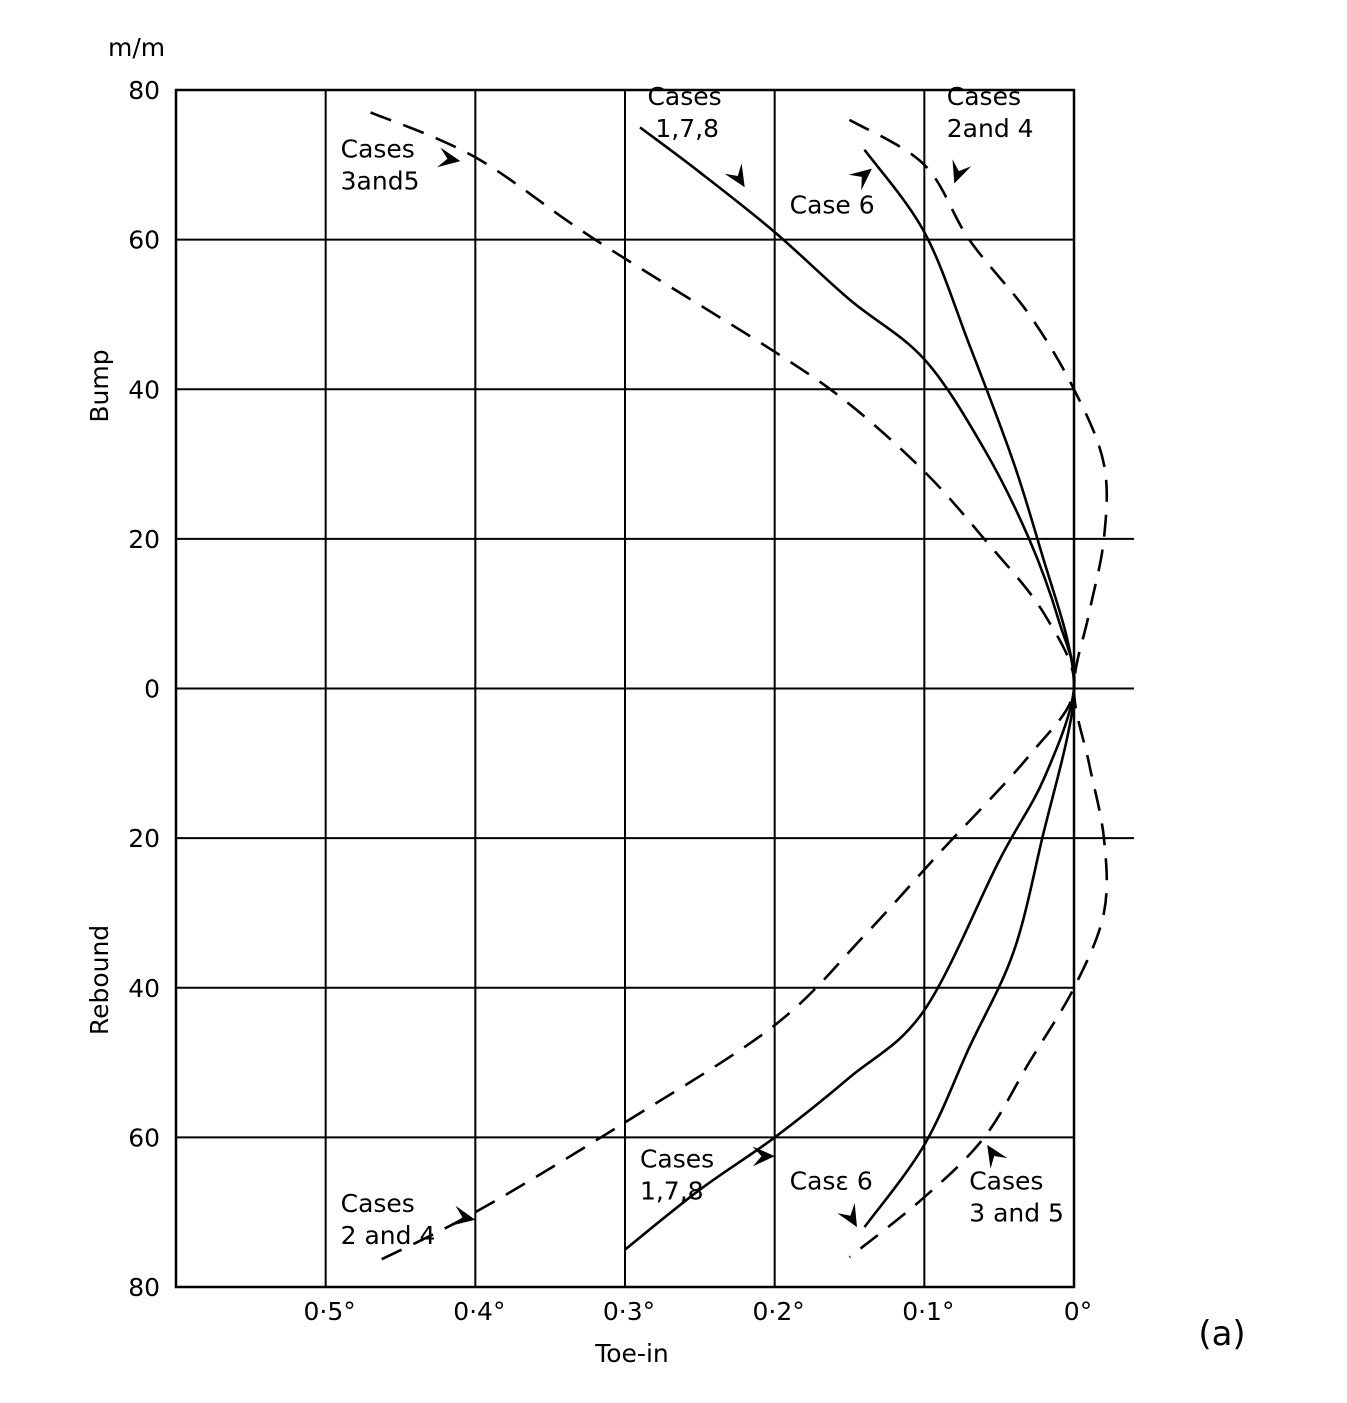 Image resolution: width=1347 pixels, height=1403 pixels. What do you see at coordinates (684, 112) in the screenshot?
I see `annotation-1: Cases 1,7,8` at bounding box center [684, 112].